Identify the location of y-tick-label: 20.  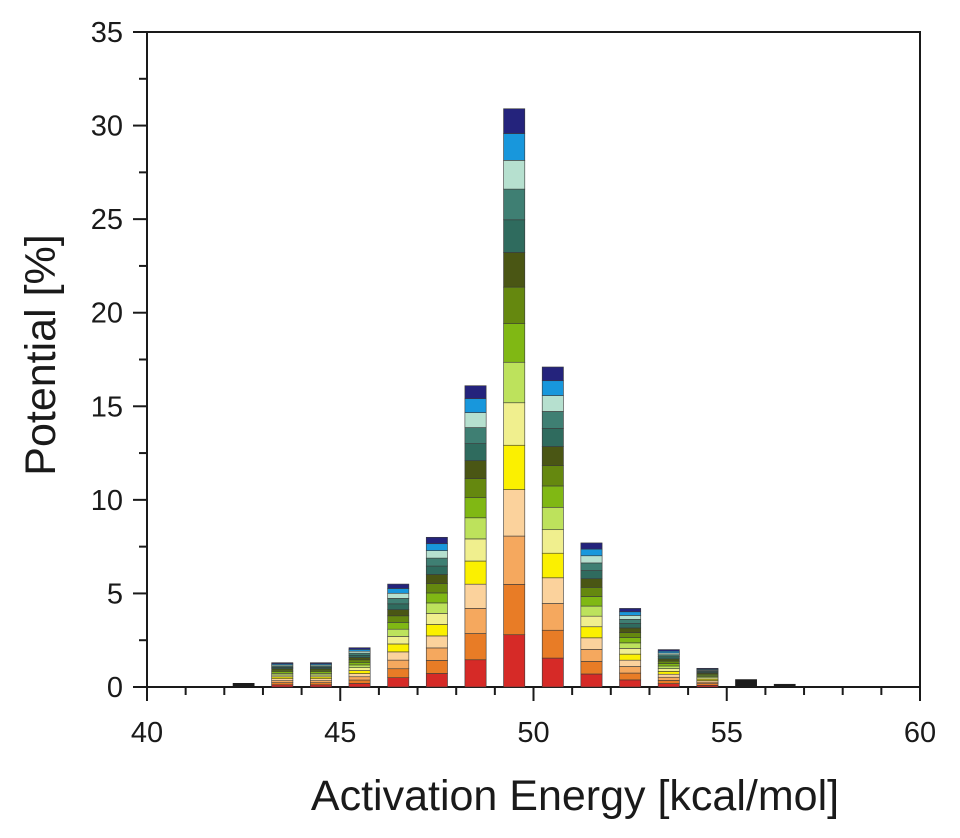
(107, 314).